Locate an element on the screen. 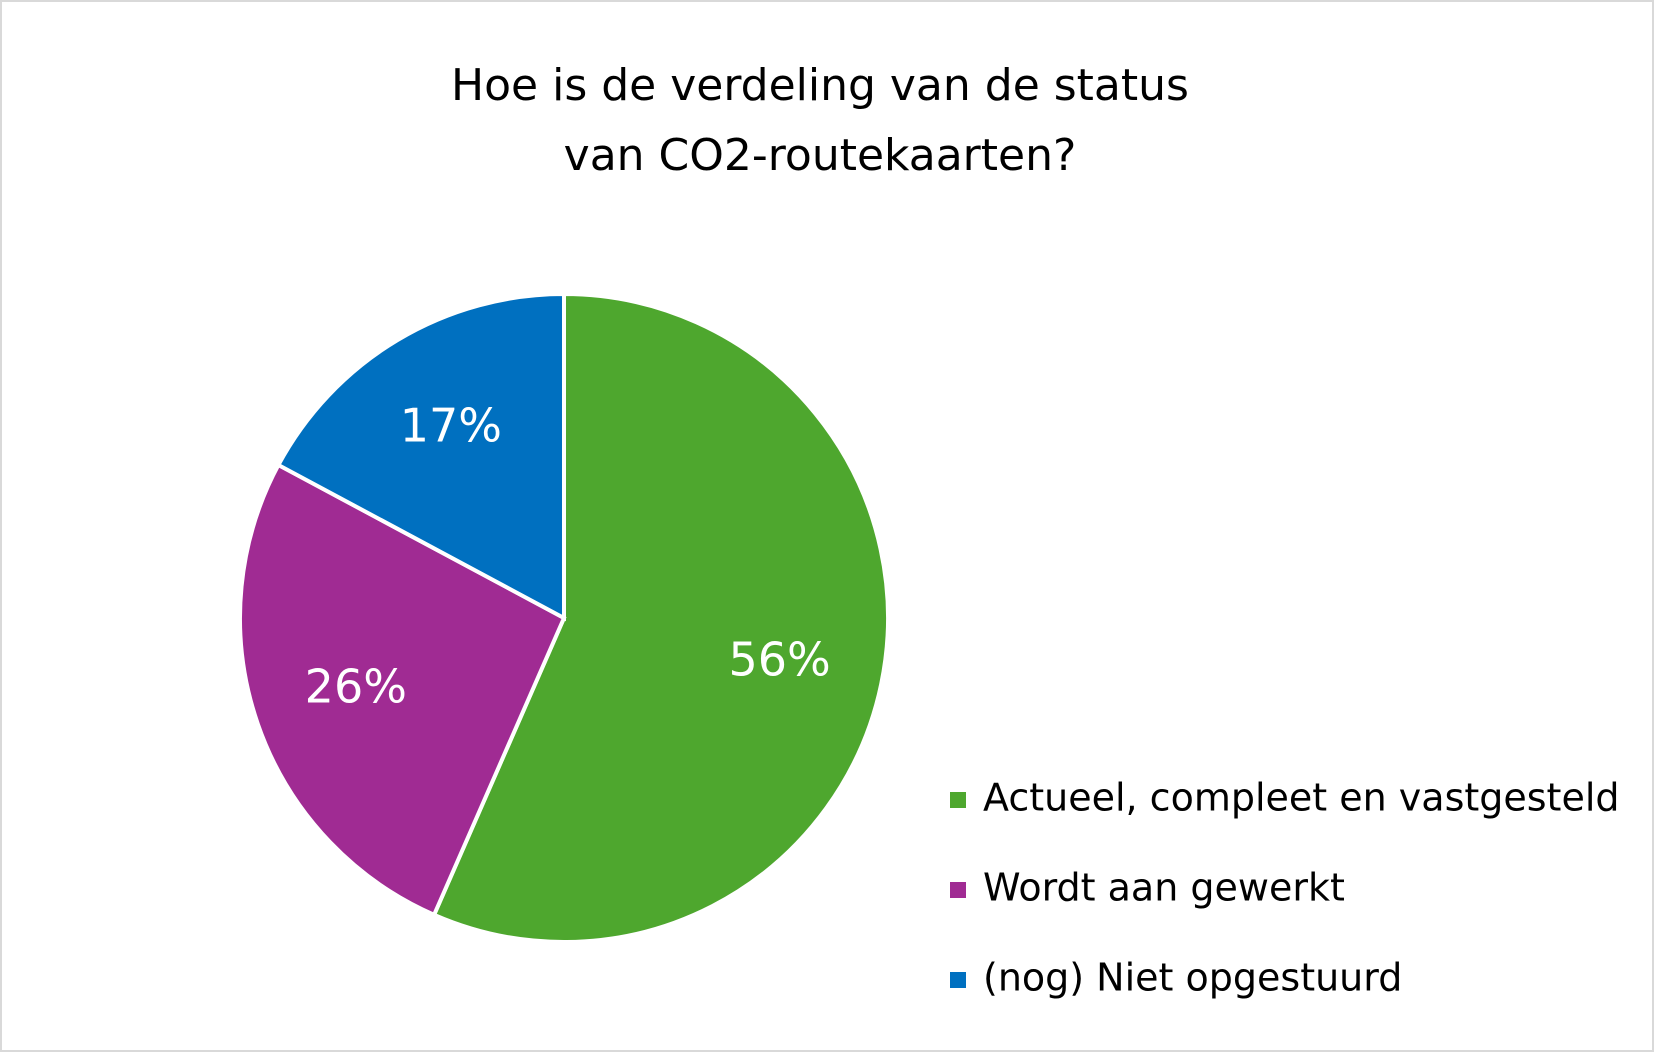 The height and width of the screenshot is (1052, 1654). chart-title: van CO2-routekaarten? is located at coordinates (820, 155).